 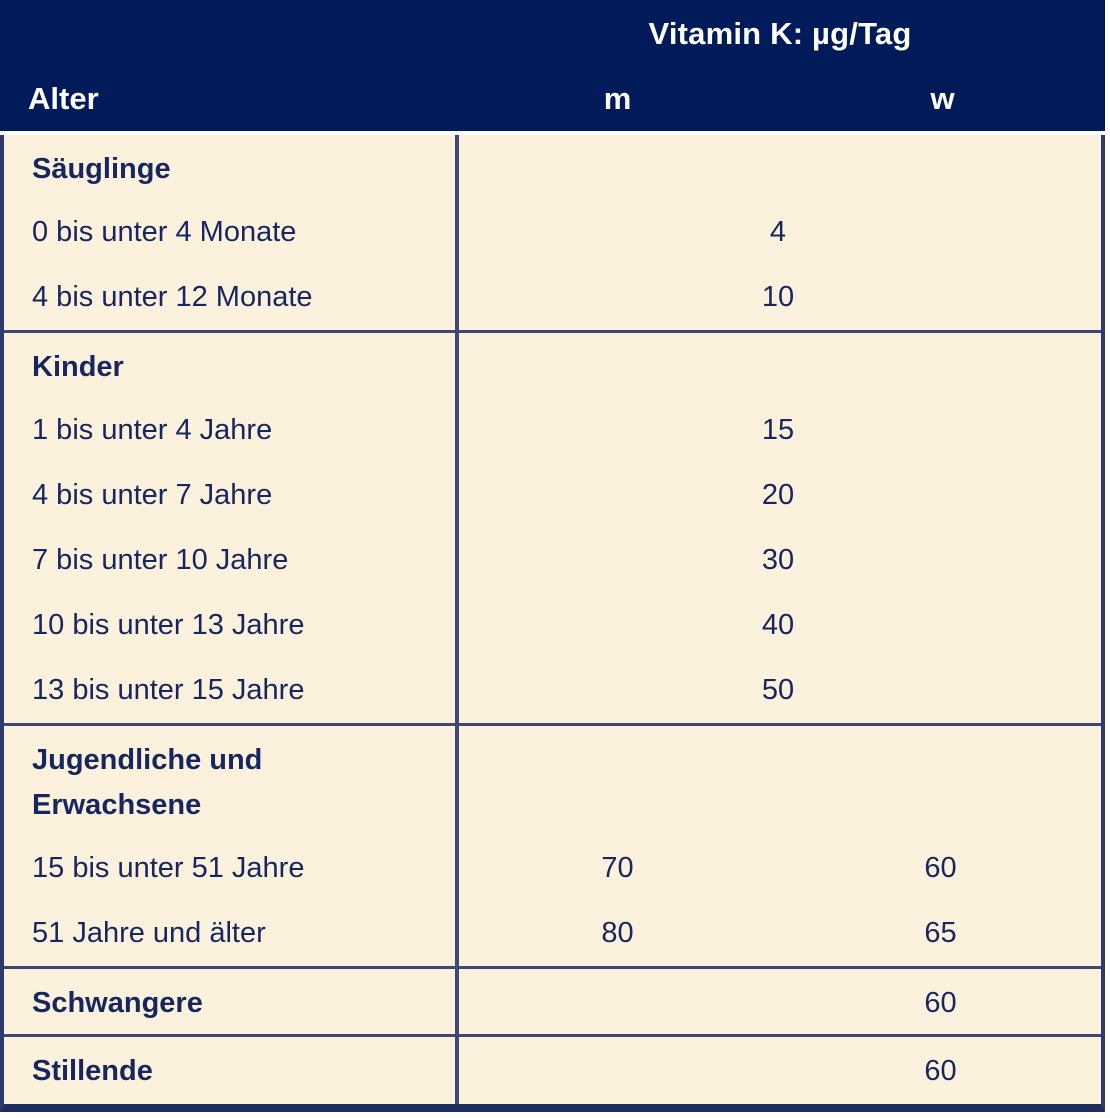 What do you see at coordinates (778, 495) in the screenshot?
I see `value-cell-both: 20` at bounding box center [778, 495].